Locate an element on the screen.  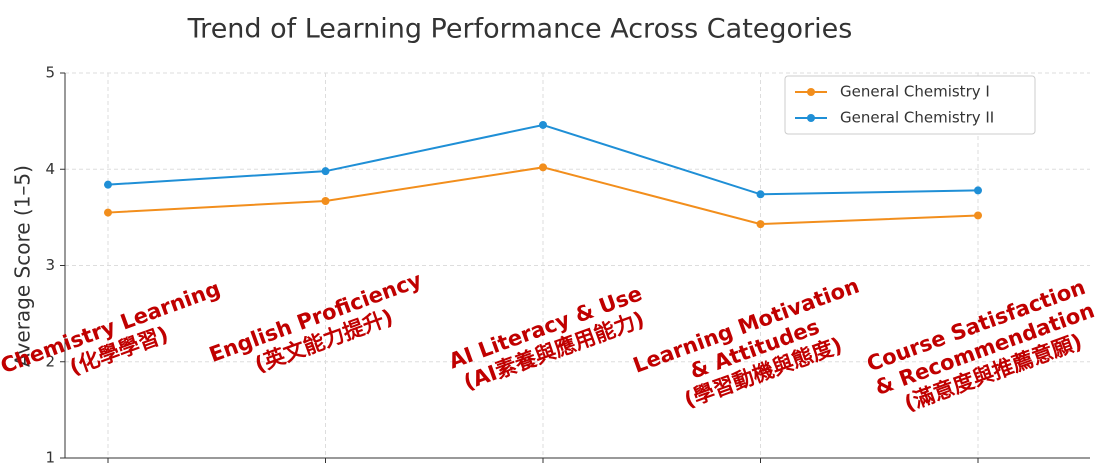
y-tick-label: 5 is located at coordinates (50, 73).